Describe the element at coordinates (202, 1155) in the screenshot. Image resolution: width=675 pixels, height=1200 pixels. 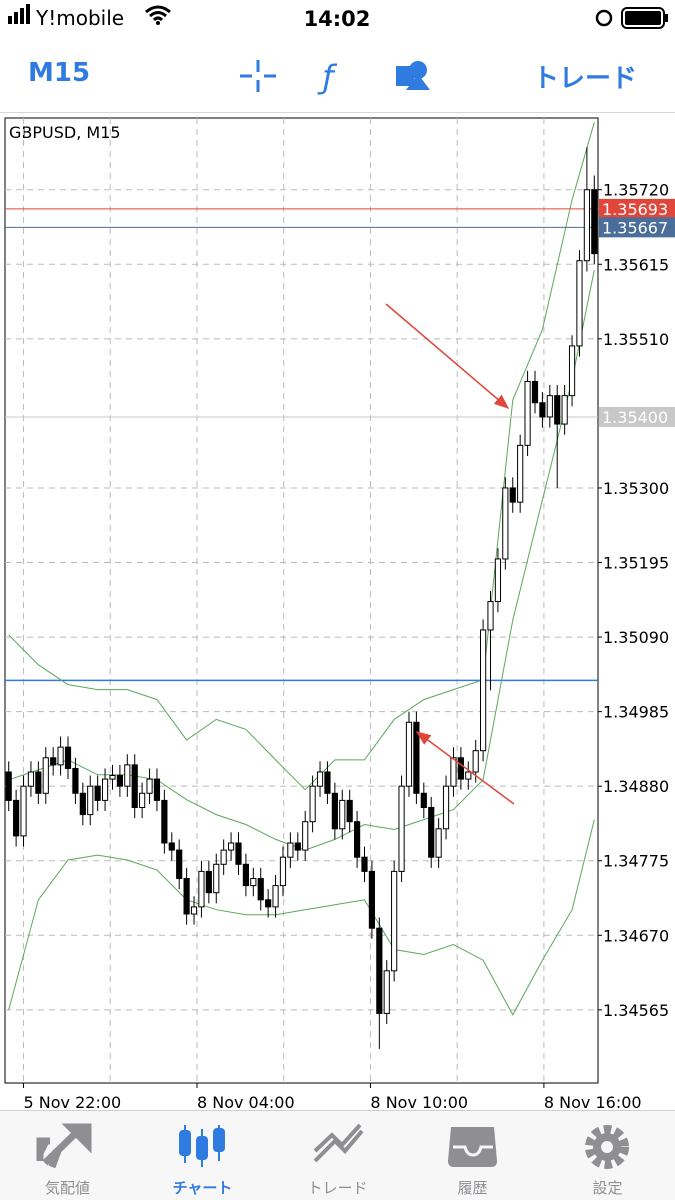
I see `tab: チャート` at that location.